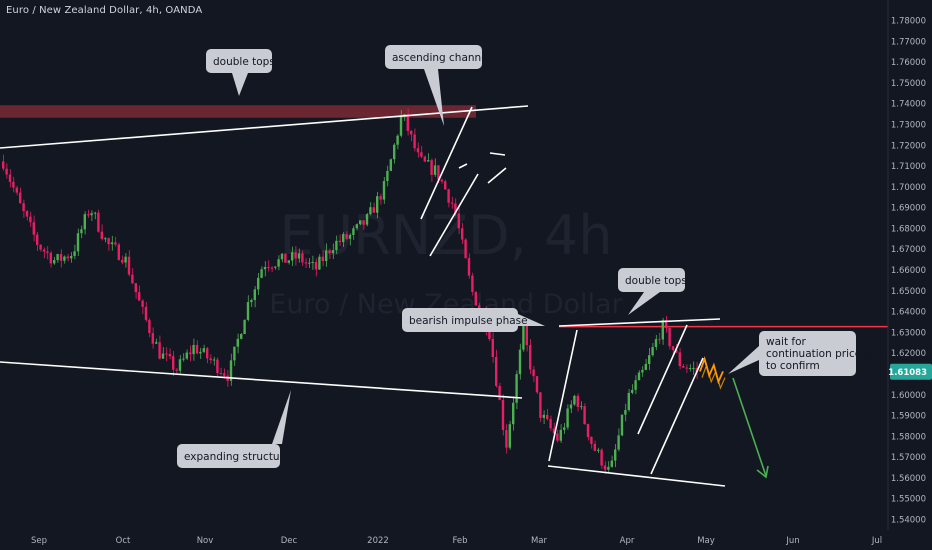 The height and width of the screenshot is (550, 932). What do you see at coordinates (908, 333) in the screenshot?
I see `price-tick-label: 1.63000` at bounding box center [908, 333].